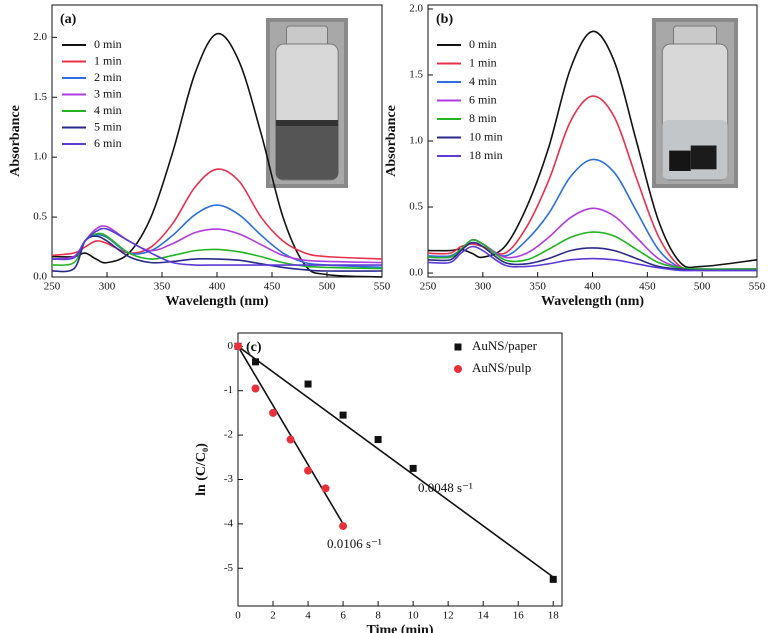 Image resolution: width=774 pixels, height=633 pixels. What do you see at coordinates (308, 616) in the screenshot?
I see `x-tick-label: 4` at bounding box center [308, 616].